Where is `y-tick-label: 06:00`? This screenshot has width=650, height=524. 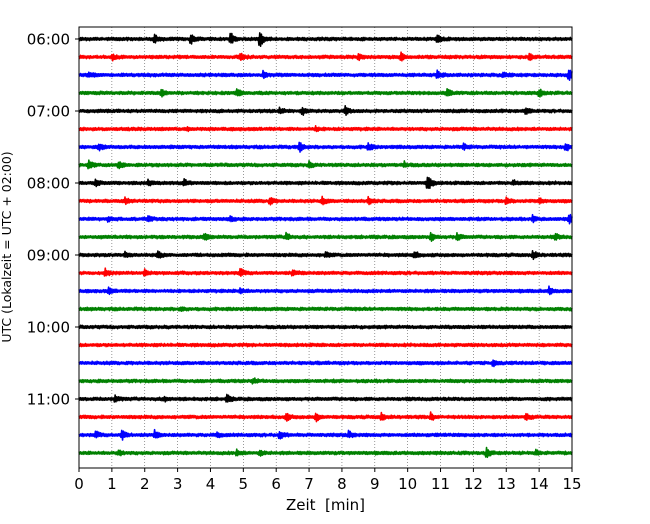 y-tick-label: 06:00 is located at coordinates (48, 40).